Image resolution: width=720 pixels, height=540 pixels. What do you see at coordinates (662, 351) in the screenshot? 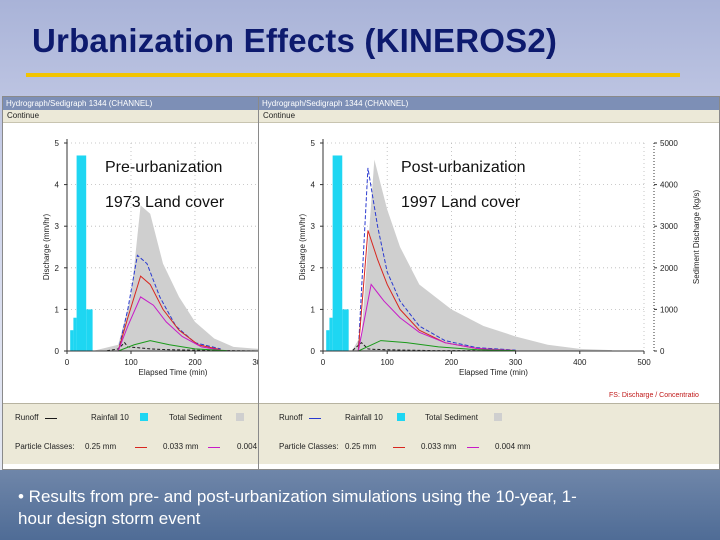
I see `y2-tick-label: 0` at bounding box center [662, 351].